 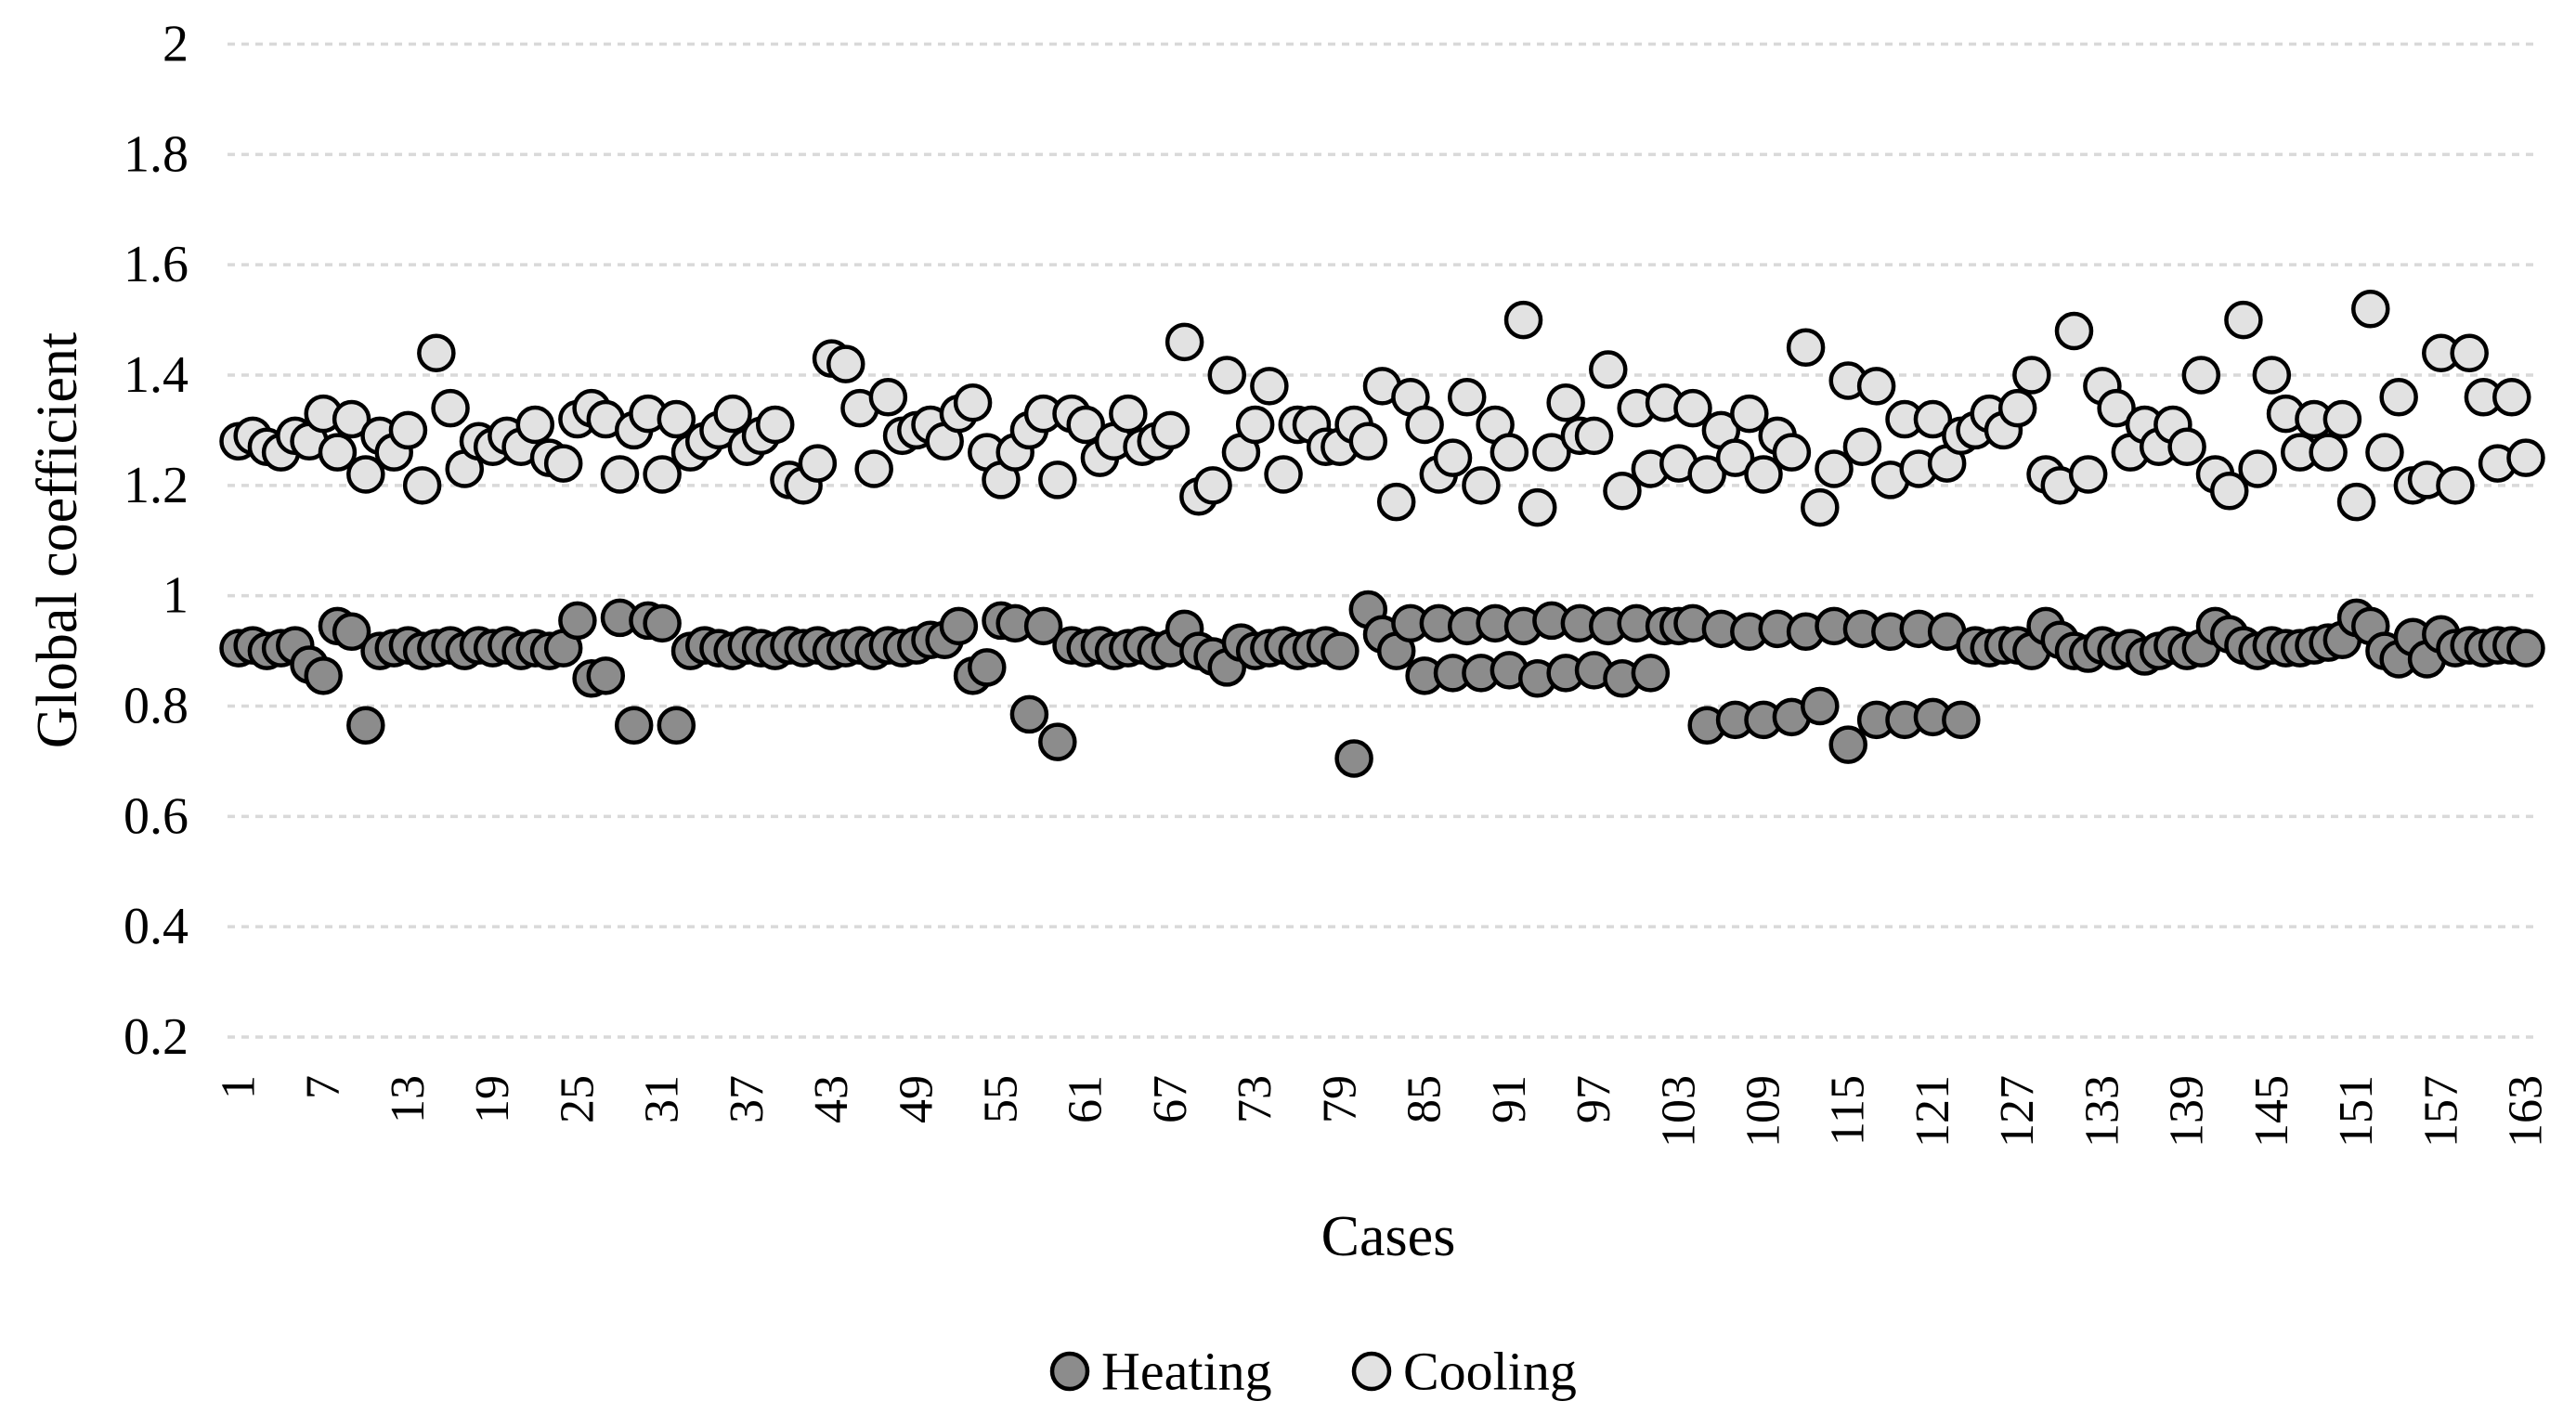 What do you see at coordinates (747, 1099) in the screenshot?
I see `x-tick-label: 37` at bounding box center [747, 1099].